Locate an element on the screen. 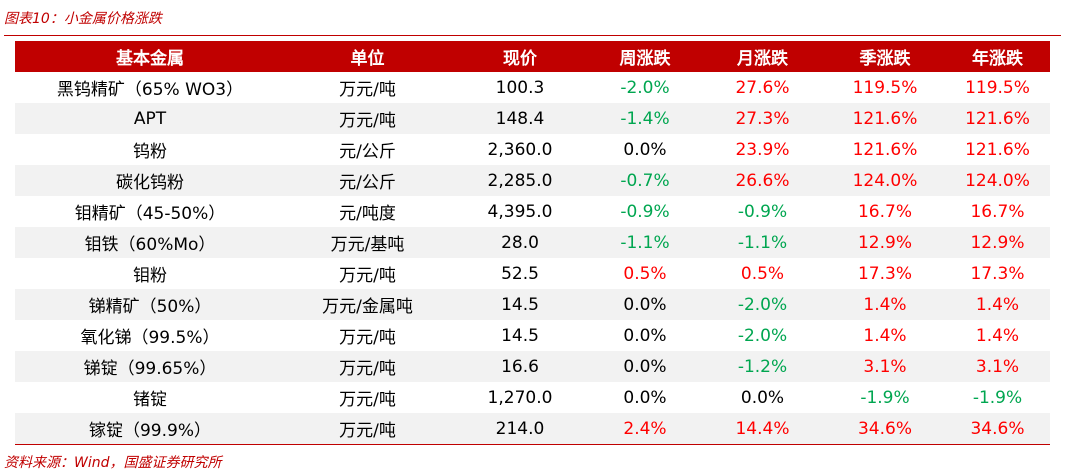 Image resolution: width=1065 pixels, height=474 pixels. table-row: 钨粉 元/公斤 2,360.0 0.0% 23.9% 121.6% 121.6% is located at coordinates (532, 149).